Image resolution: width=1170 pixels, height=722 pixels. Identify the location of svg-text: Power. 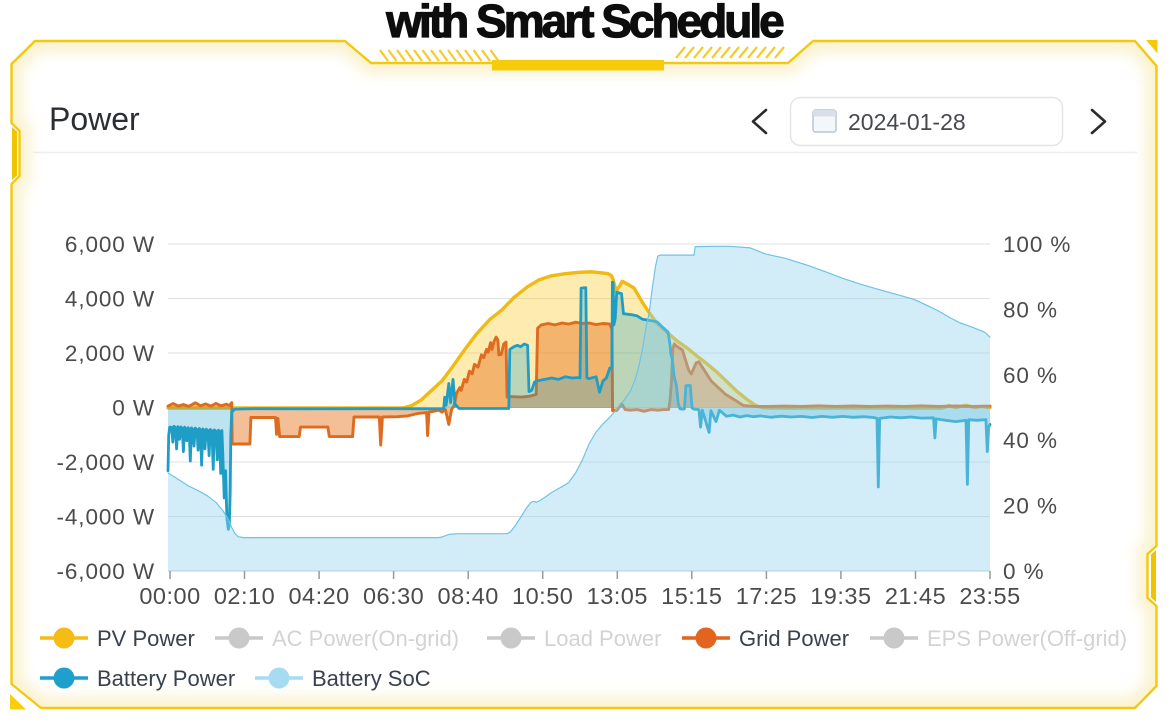
(94, 119).